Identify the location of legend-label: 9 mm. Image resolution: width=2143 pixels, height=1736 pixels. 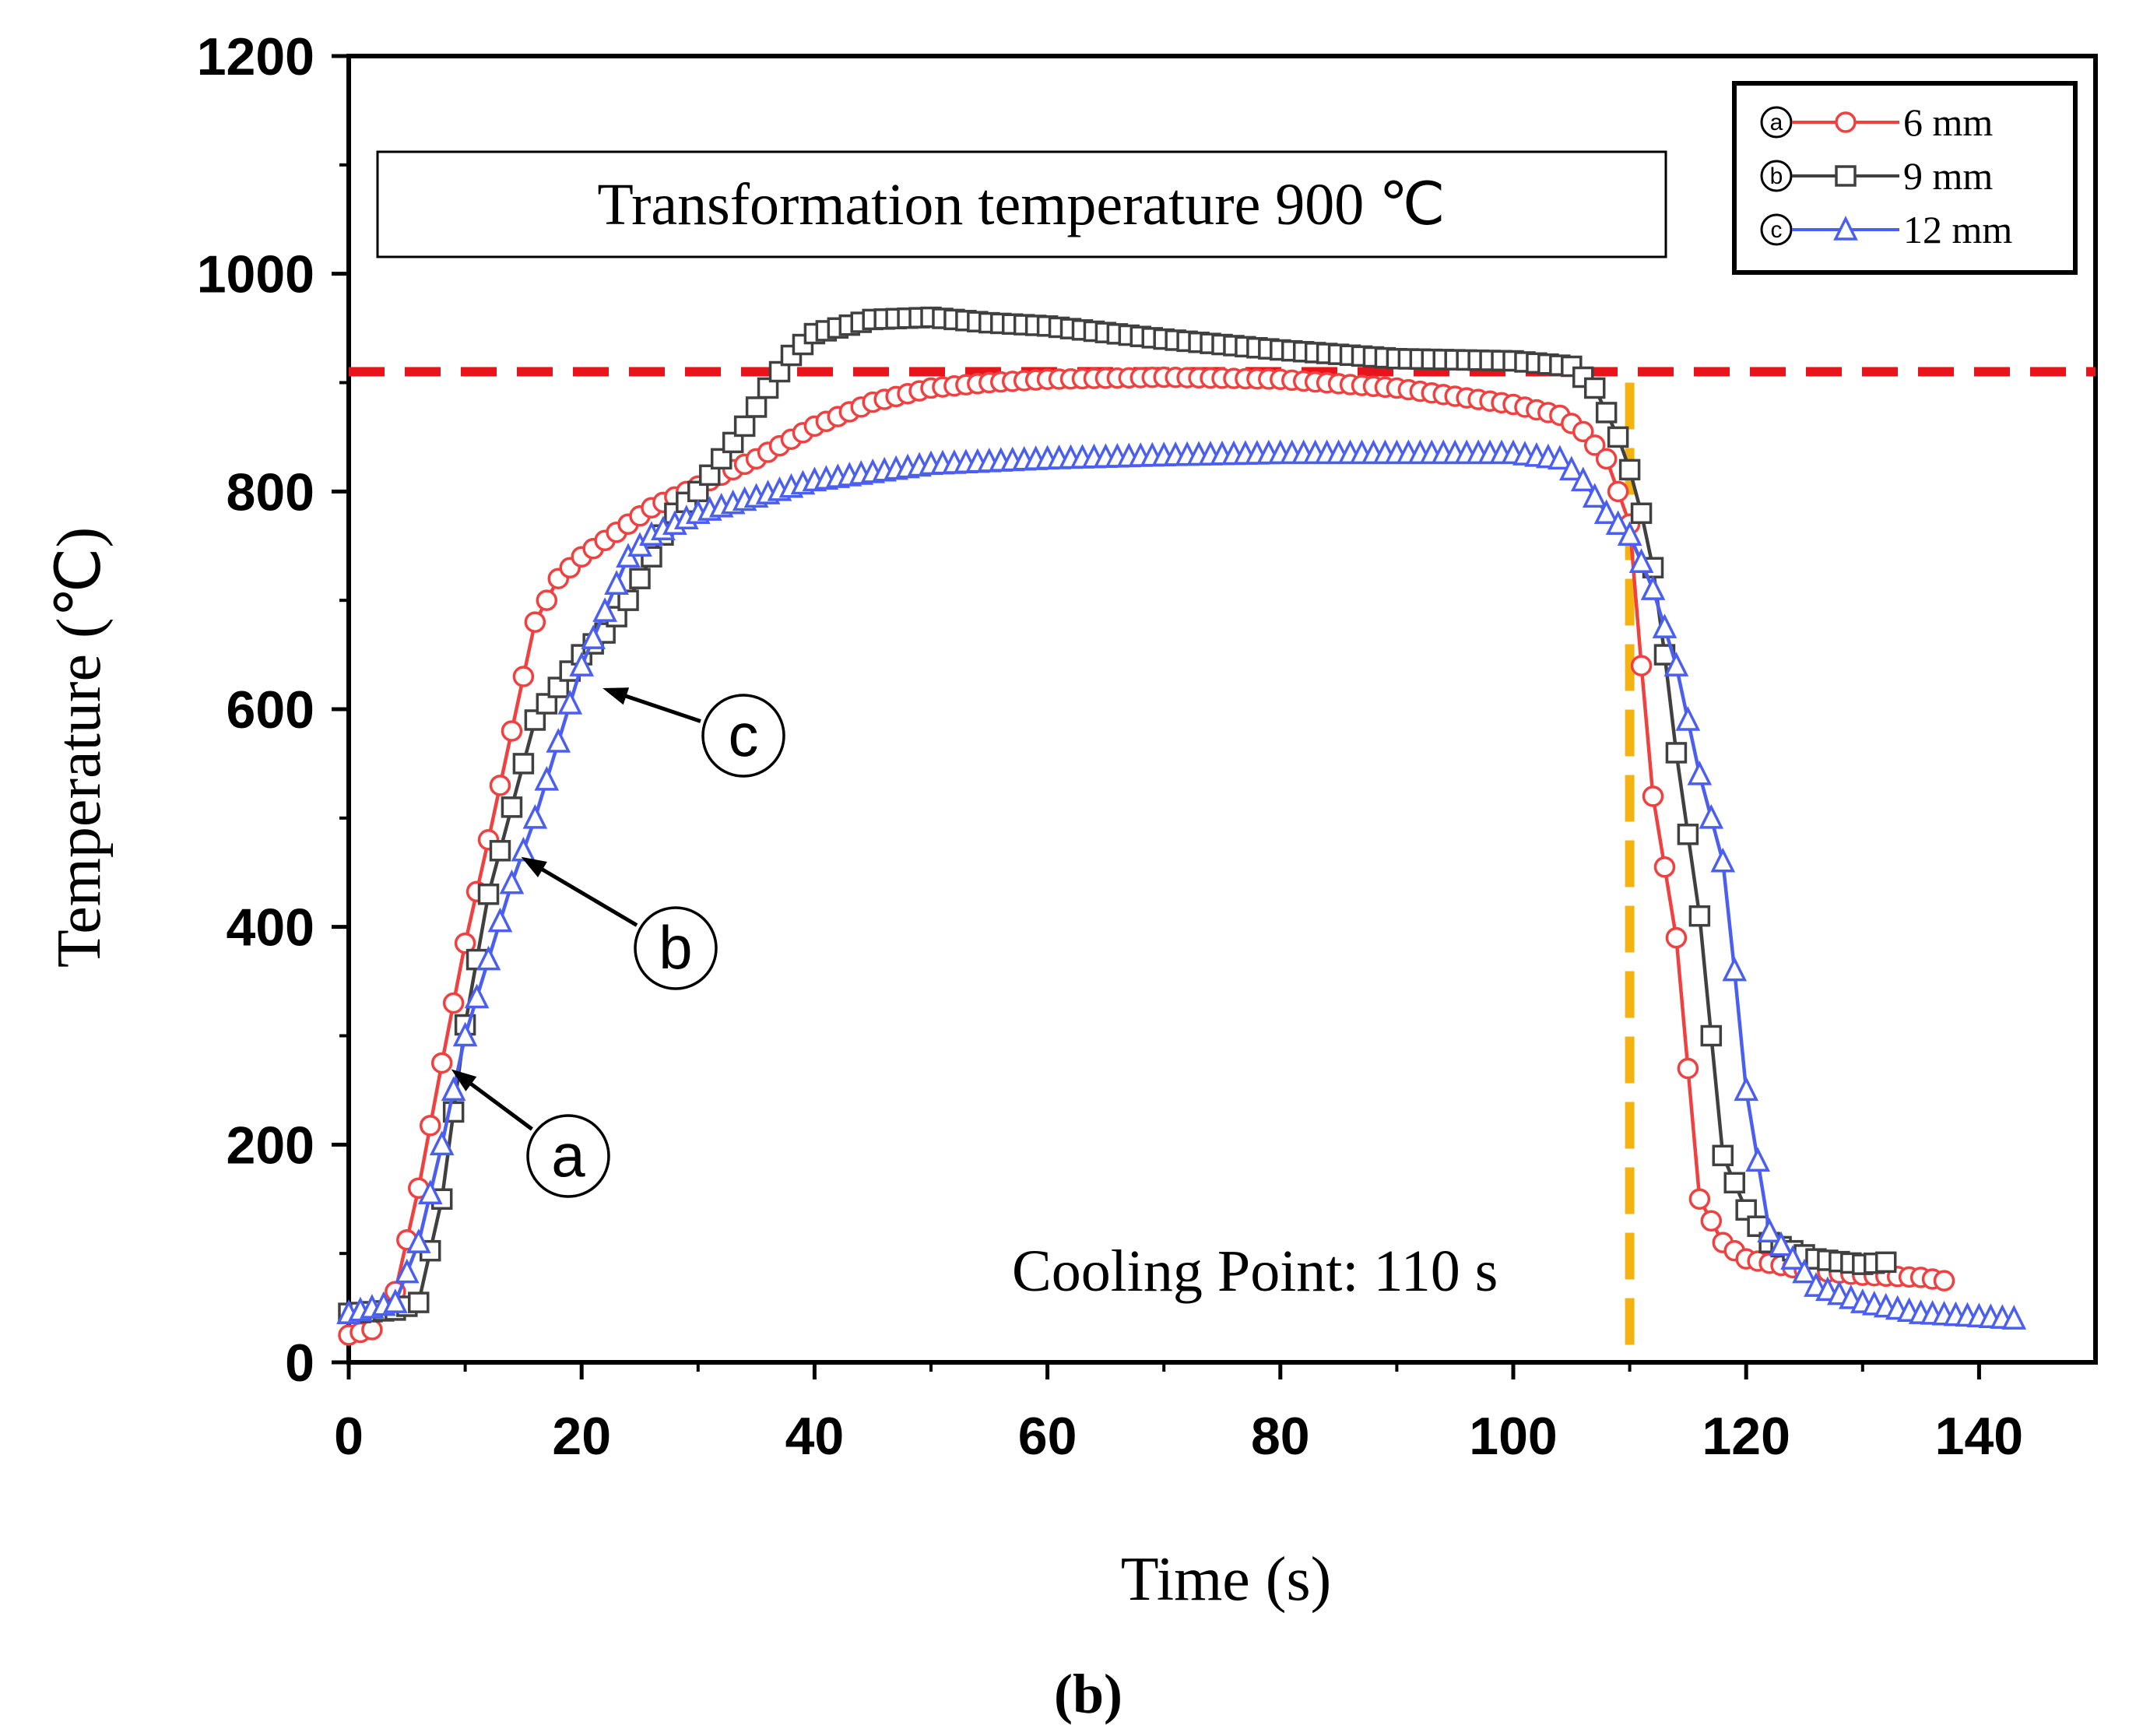
(1948, 176).